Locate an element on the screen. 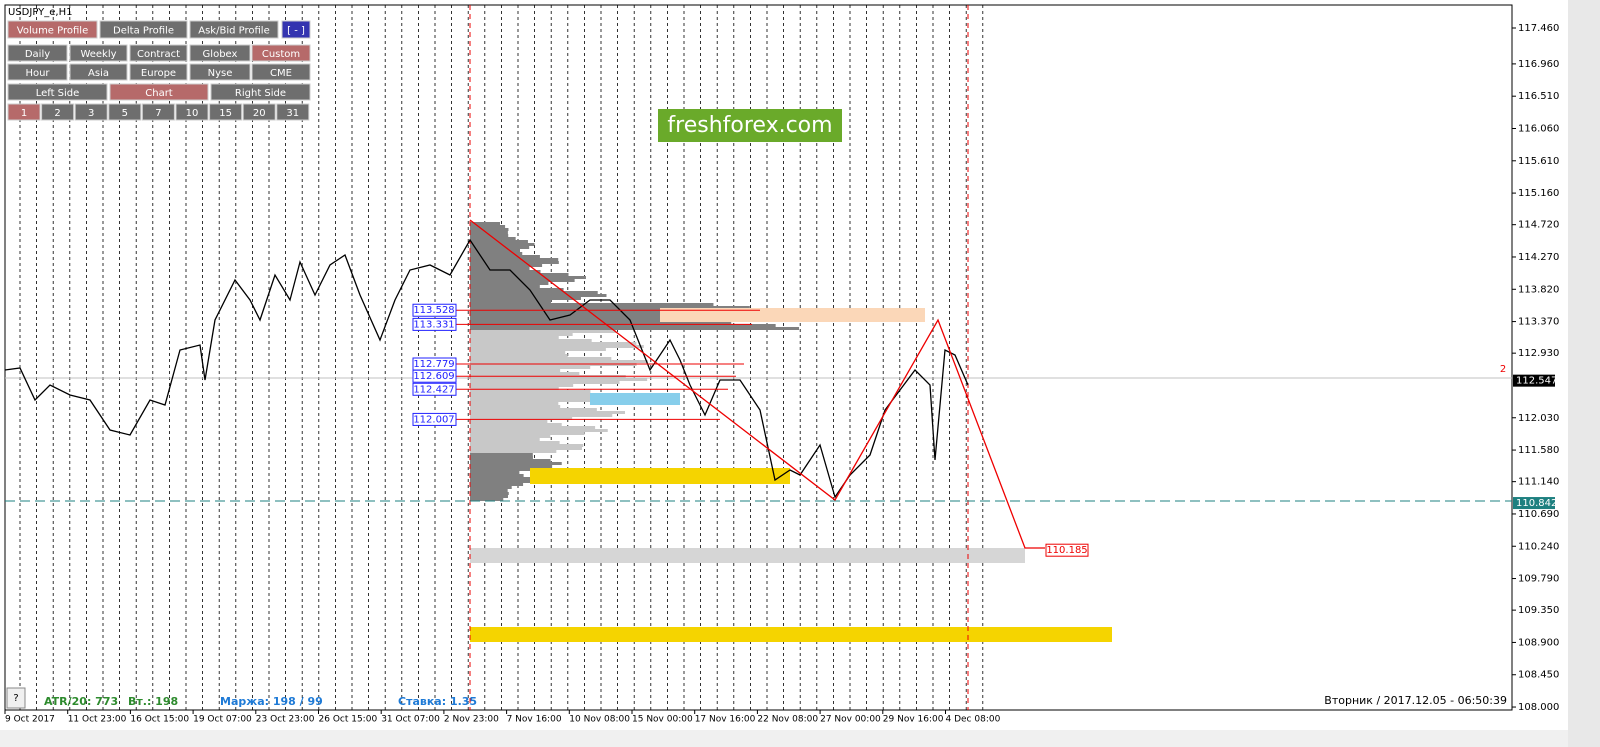 This screenshot has height=747, width=1600. price-label: 113.370 is located at coordinates (1538, 322).